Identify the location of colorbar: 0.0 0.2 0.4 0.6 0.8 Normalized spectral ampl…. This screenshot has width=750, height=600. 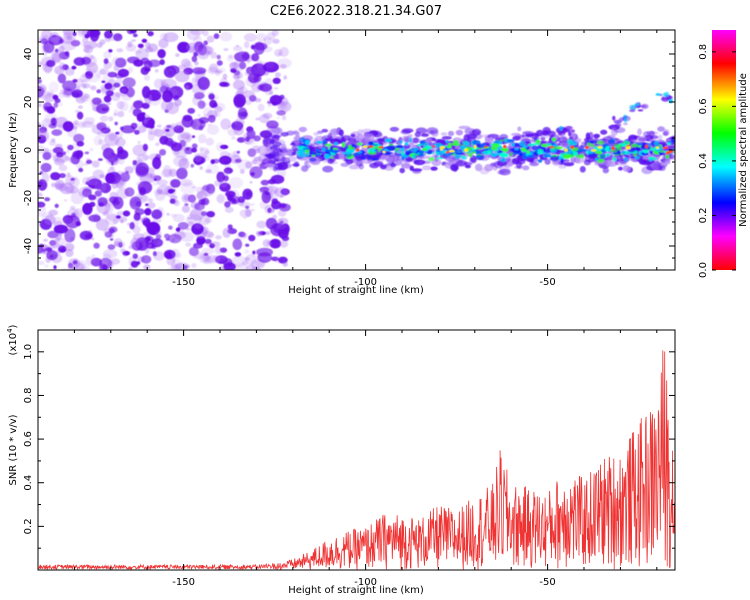
(723, 154).